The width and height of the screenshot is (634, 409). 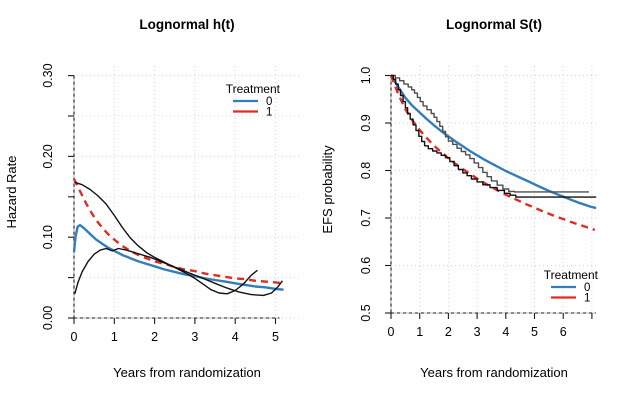 What do you see at coordinates (11, 192) in the screenshot?
I see `y-axis-title: Hazard Rate` at bounding box center [11, 192].